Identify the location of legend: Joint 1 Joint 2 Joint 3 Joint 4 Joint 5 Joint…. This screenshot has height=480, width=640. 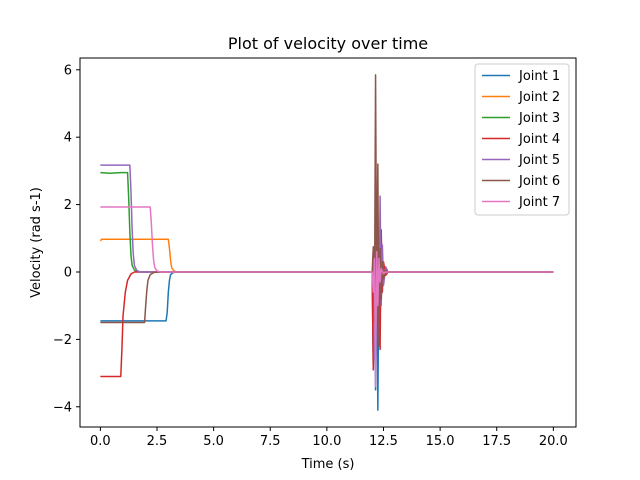
(522, 139).